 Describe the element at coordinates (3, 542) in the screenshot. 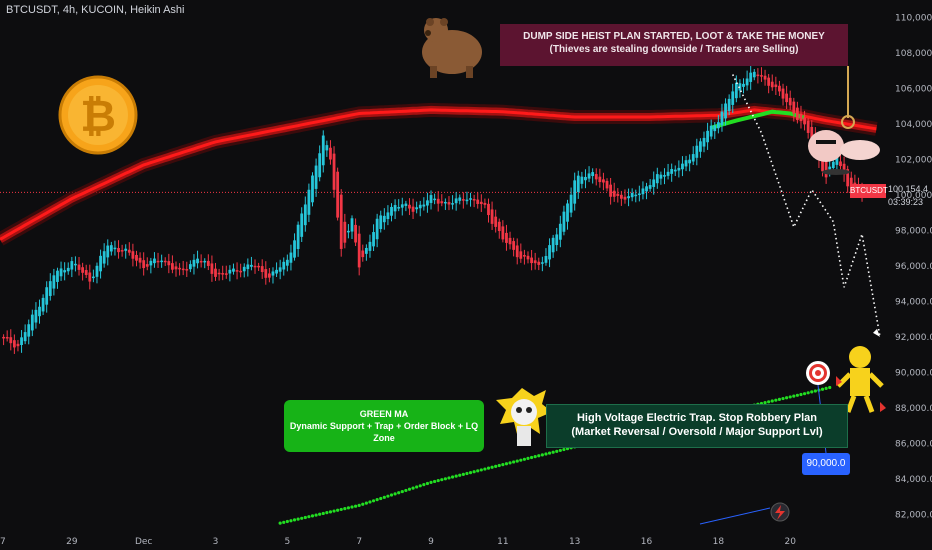

I see `time-tick-label: 27` at that location.